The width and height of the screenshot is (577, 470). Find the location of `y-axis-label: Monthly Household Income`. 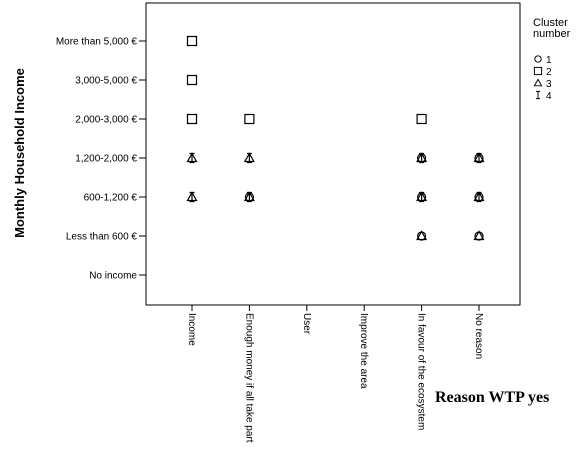

y-axis-label: Monthly Household Income is located at coordinates (19, 153).